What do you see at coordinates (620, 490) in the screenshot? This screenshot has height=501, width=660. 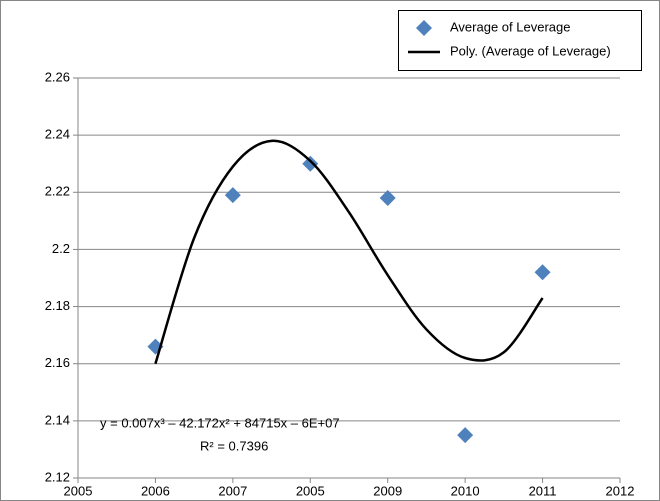 I see `x-tick-label: 2012` at bounding box center [620, 490].